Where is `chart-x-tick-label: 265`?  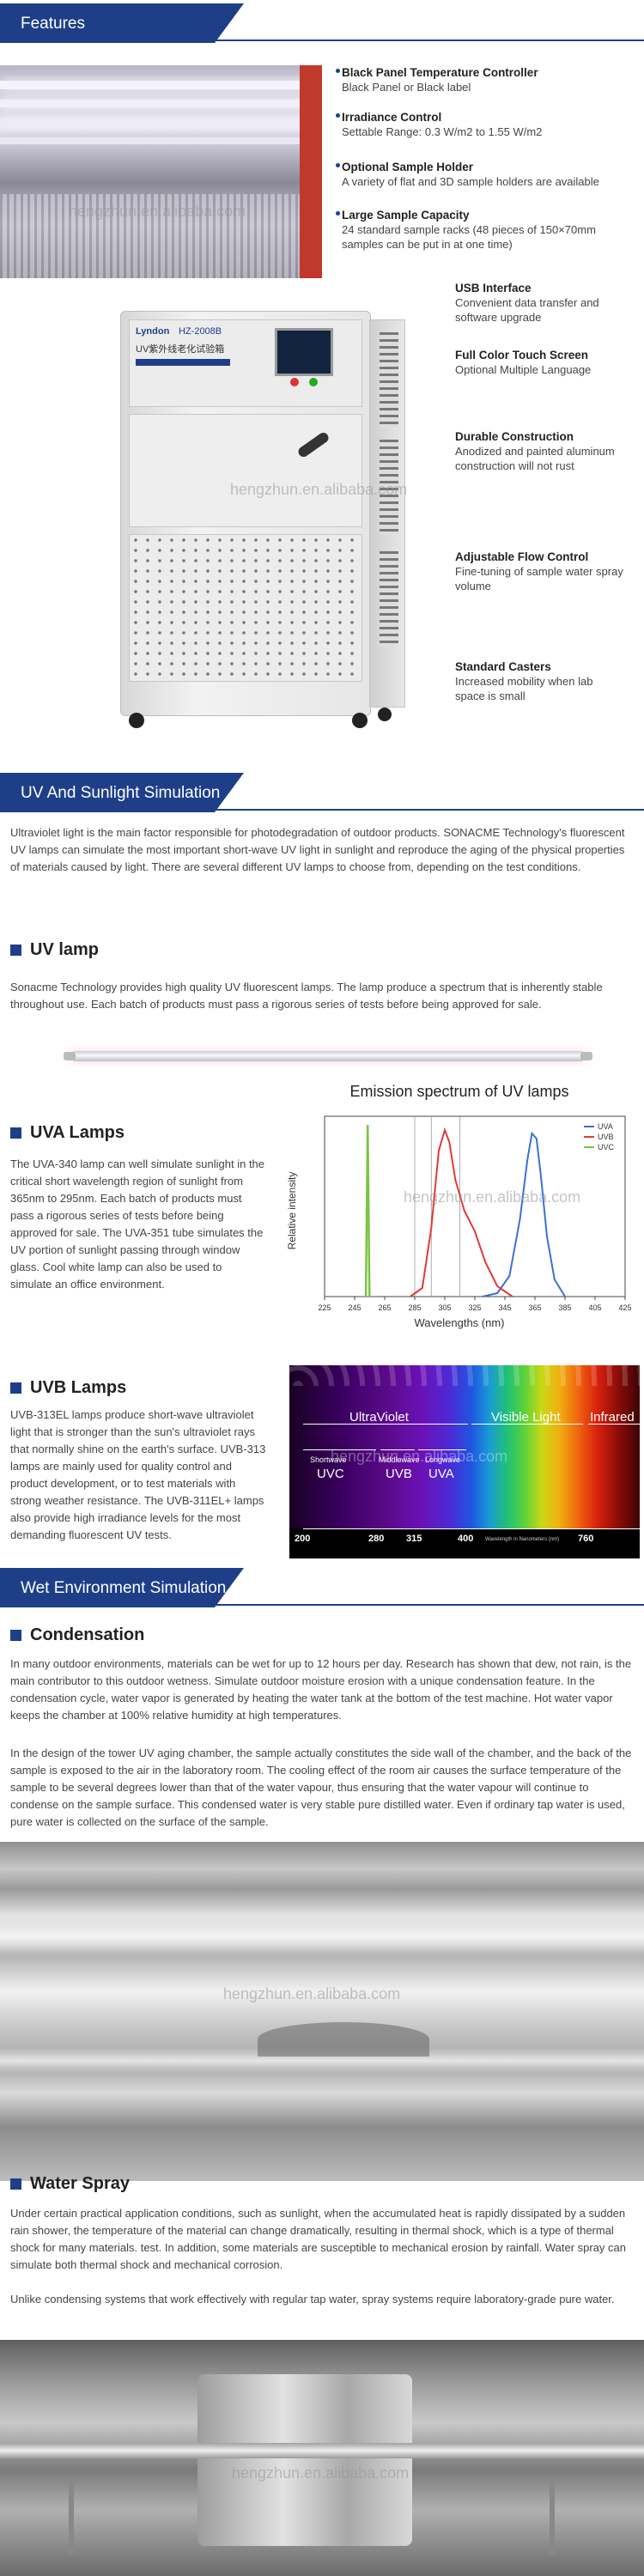
chart-x-tick-label: 265 is located at coordinates (385, 1308).